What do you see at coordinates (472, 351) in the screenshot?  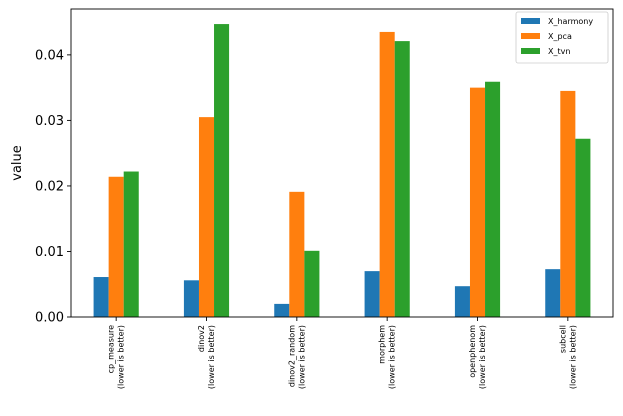 I see `x-tick-label-line: openphenom` at bounding box center [472, 351].